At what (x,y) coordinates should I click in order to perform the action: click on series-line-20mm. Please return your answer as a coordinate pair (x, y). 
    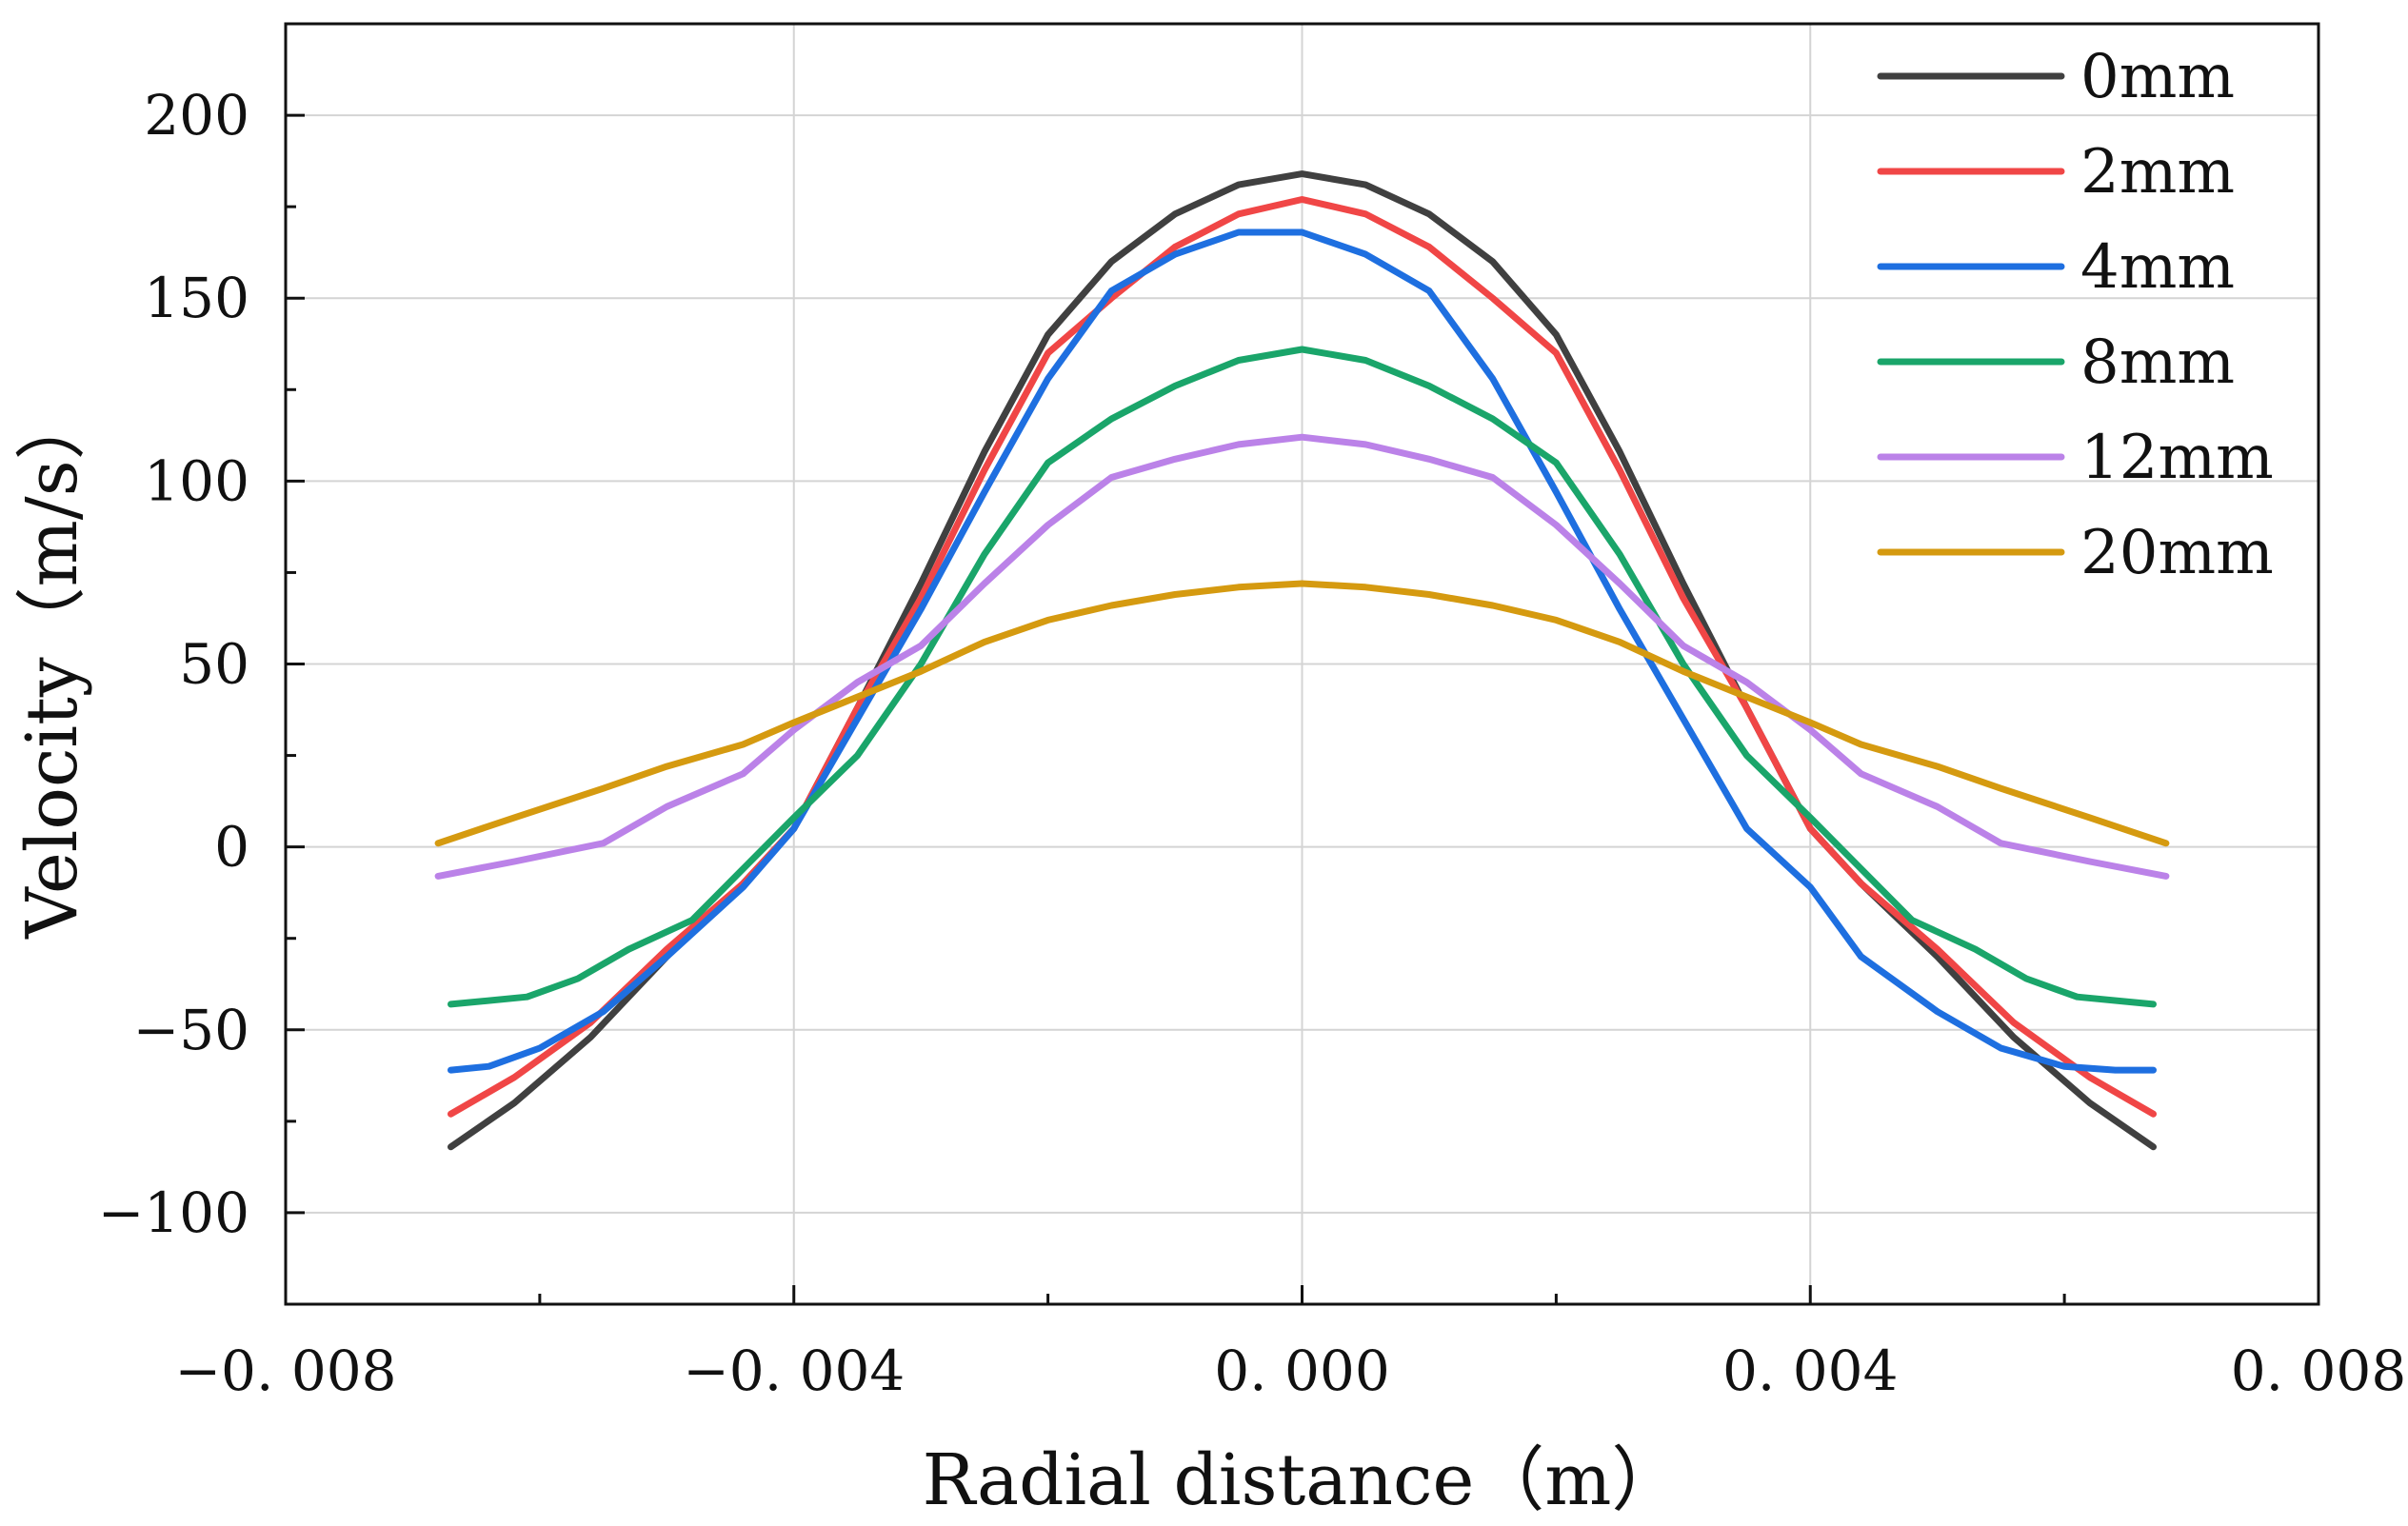
    Looking at the image, I should click on (1302, 713).